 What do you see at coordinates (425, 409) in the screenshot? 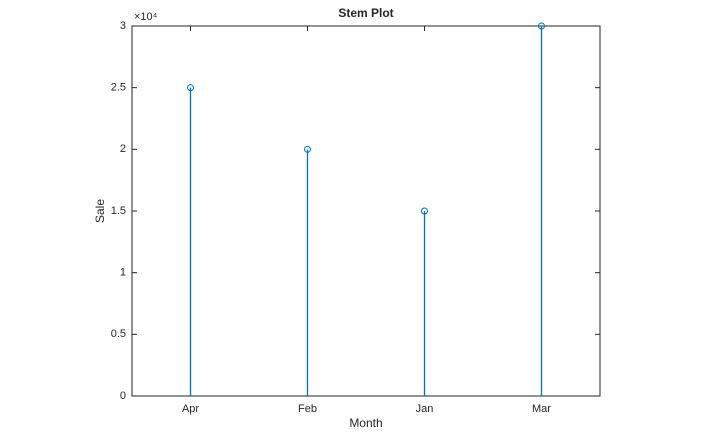
I see `x-tick-label: Jan` at bounding box center [425, 409].